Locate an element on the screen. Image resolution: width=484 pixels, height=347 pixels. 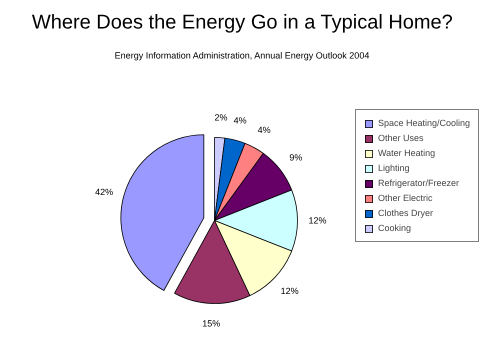
legend-label: Cooking is located at coordinates (395, 228).